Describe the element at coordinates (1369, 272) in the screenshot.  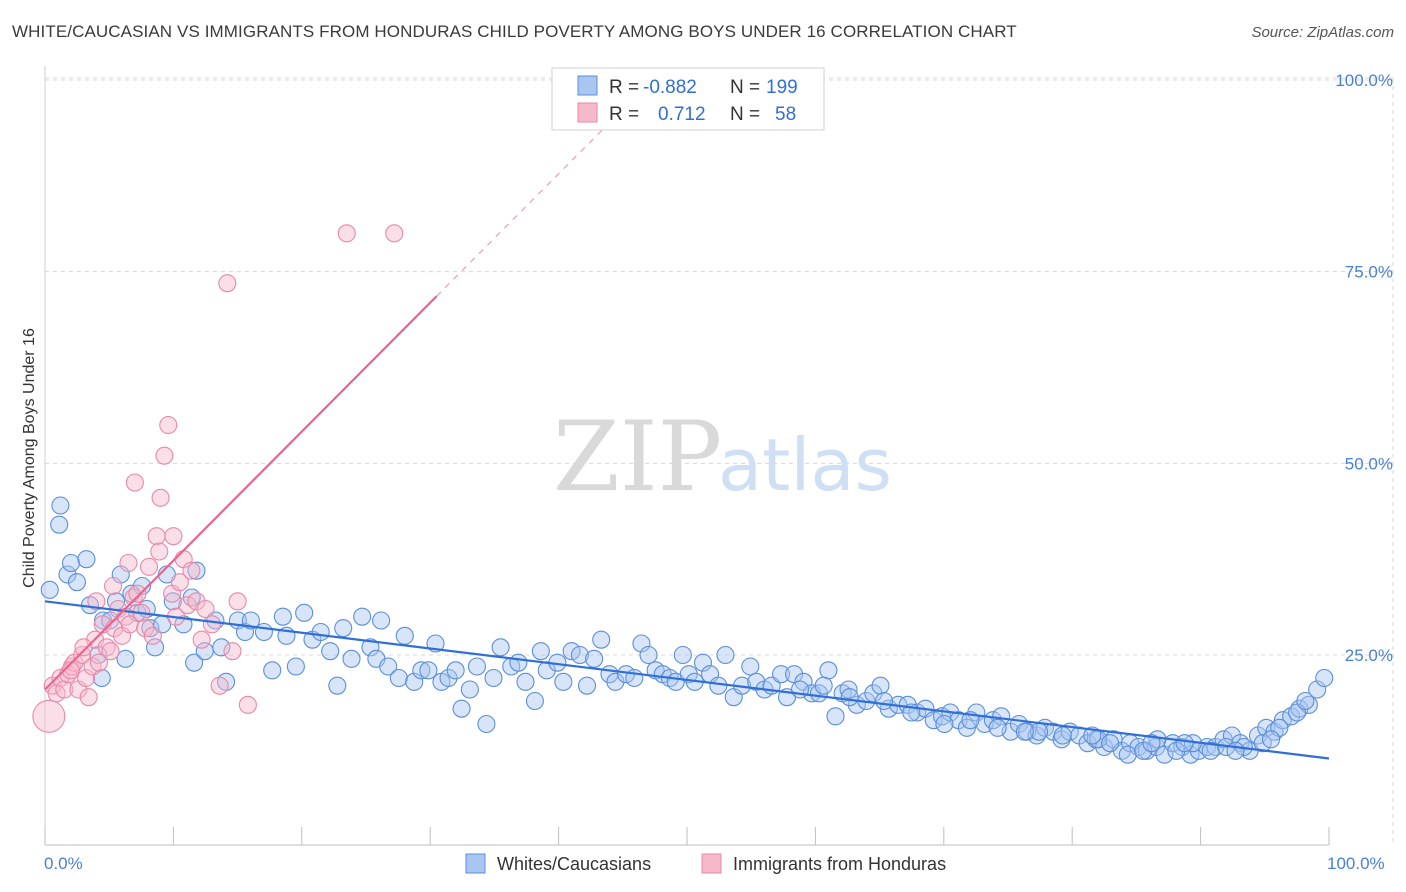
I see `y-tick-label-75: 75.0%` at that location.